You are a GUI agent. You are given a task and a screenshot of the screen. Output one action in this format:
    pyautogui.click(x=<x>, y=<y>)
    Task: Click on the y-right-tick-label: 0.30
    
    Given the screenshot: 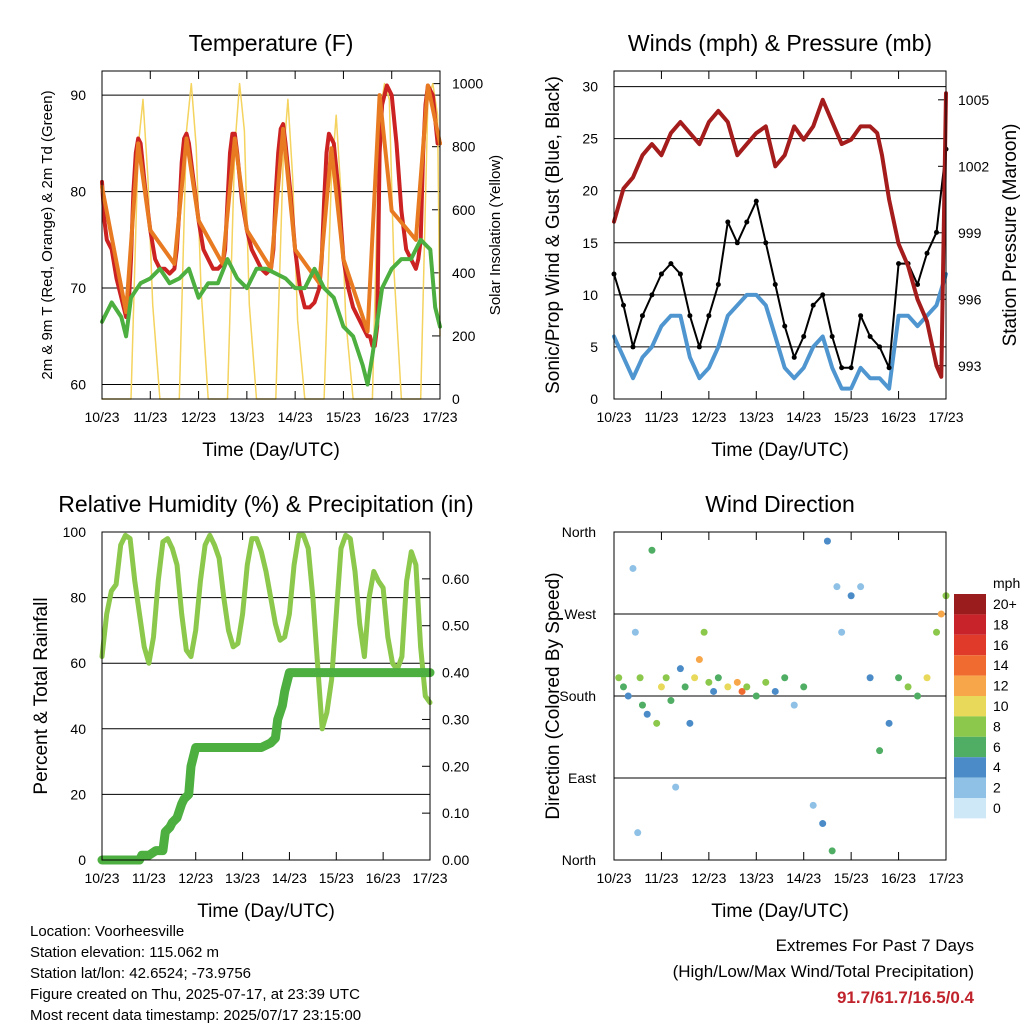 What is the action you would take?
    pyautogui.click(x=455, y=719)
    